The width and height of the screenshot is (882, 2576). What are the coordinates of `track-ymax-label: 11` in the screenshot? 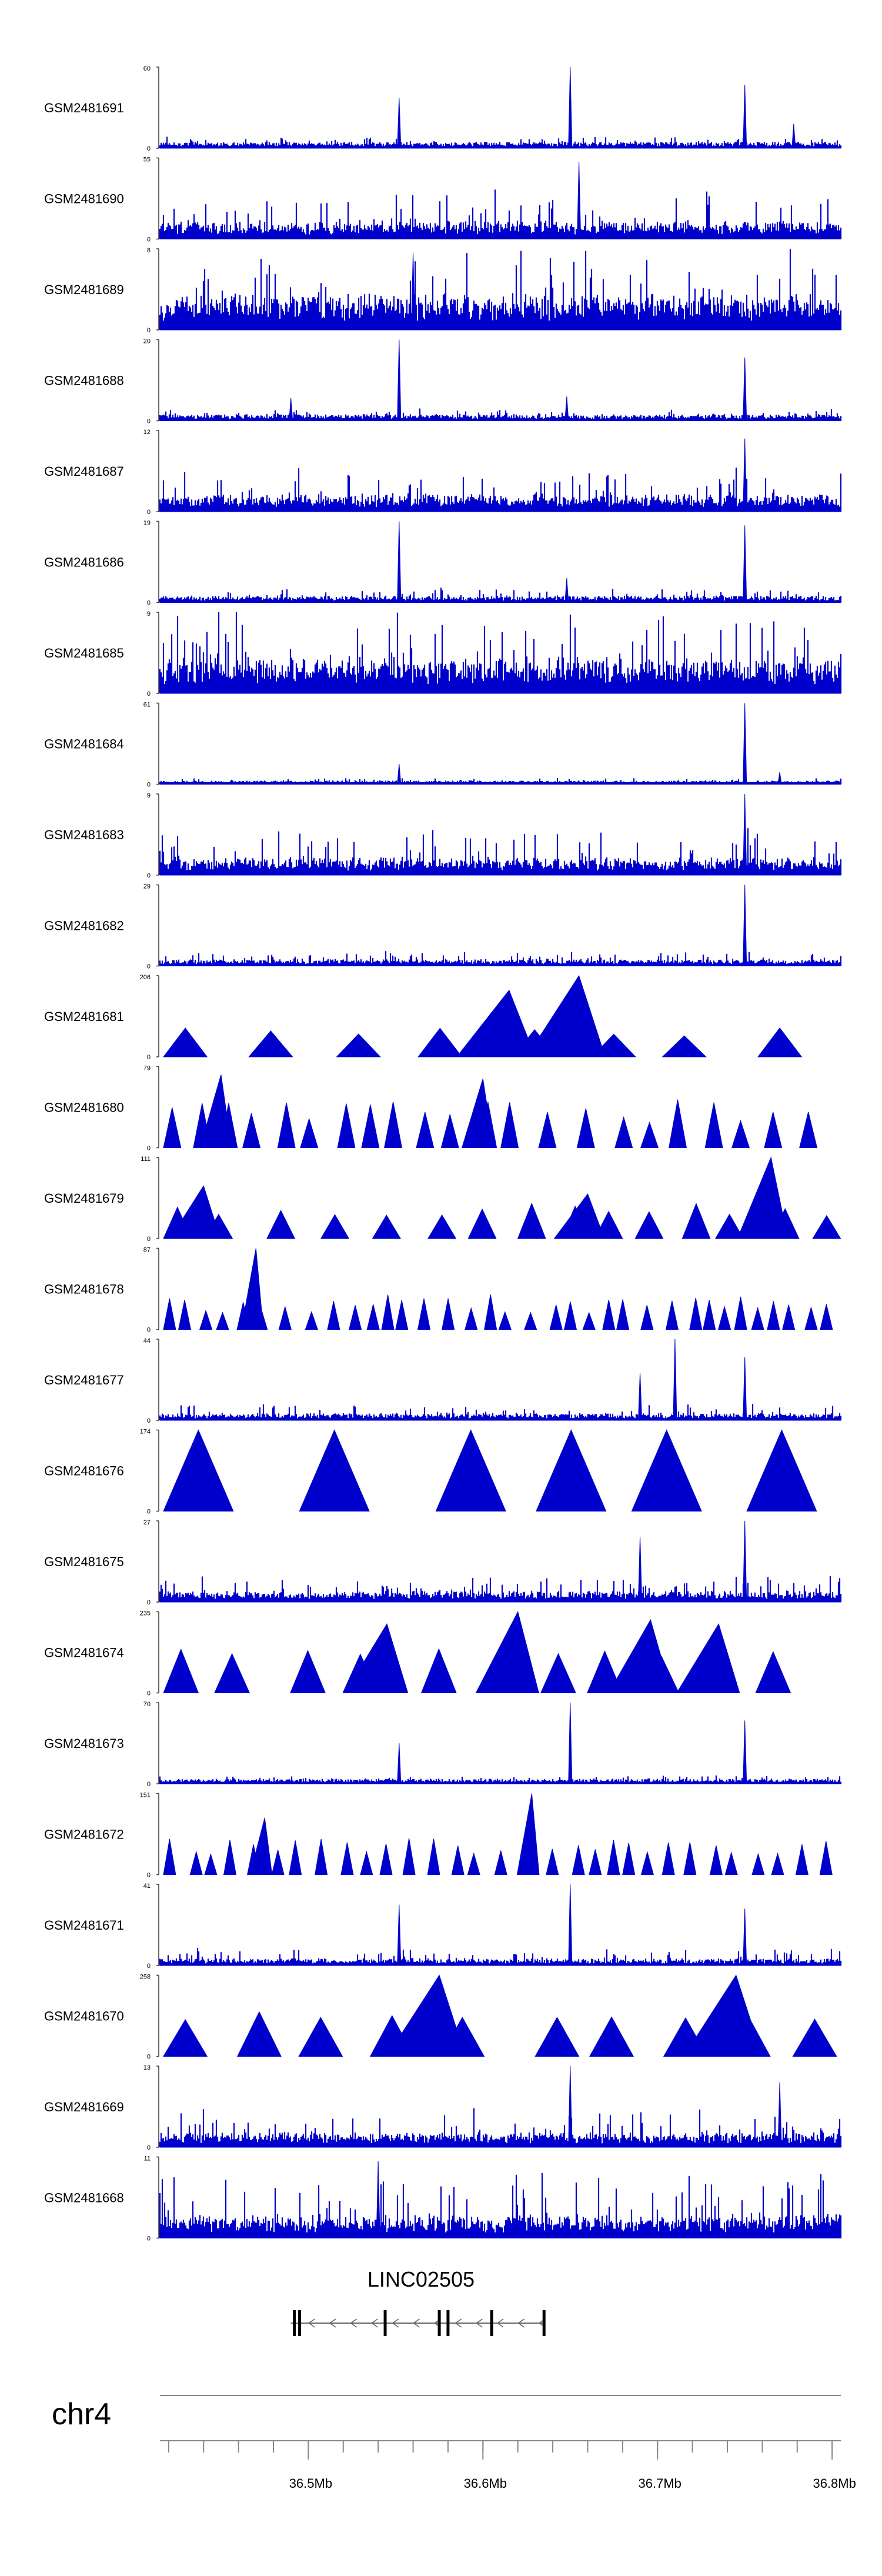 It's located at (147, 2159).